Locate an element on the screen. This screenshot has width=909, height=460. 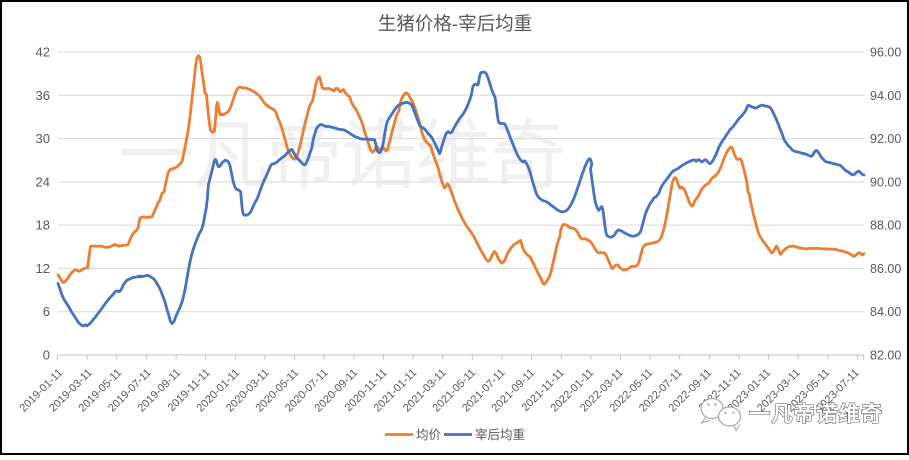
svg-text: 88.00 is located at coordinates (885, 226).